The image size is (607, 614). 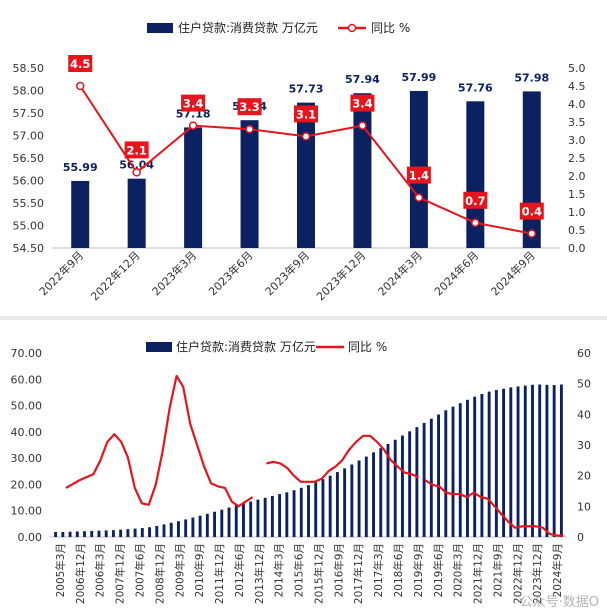 What do you see at coordinates (303, 318) in the screenshot?
I see `panel-divider` at bounding box center [303, 318].